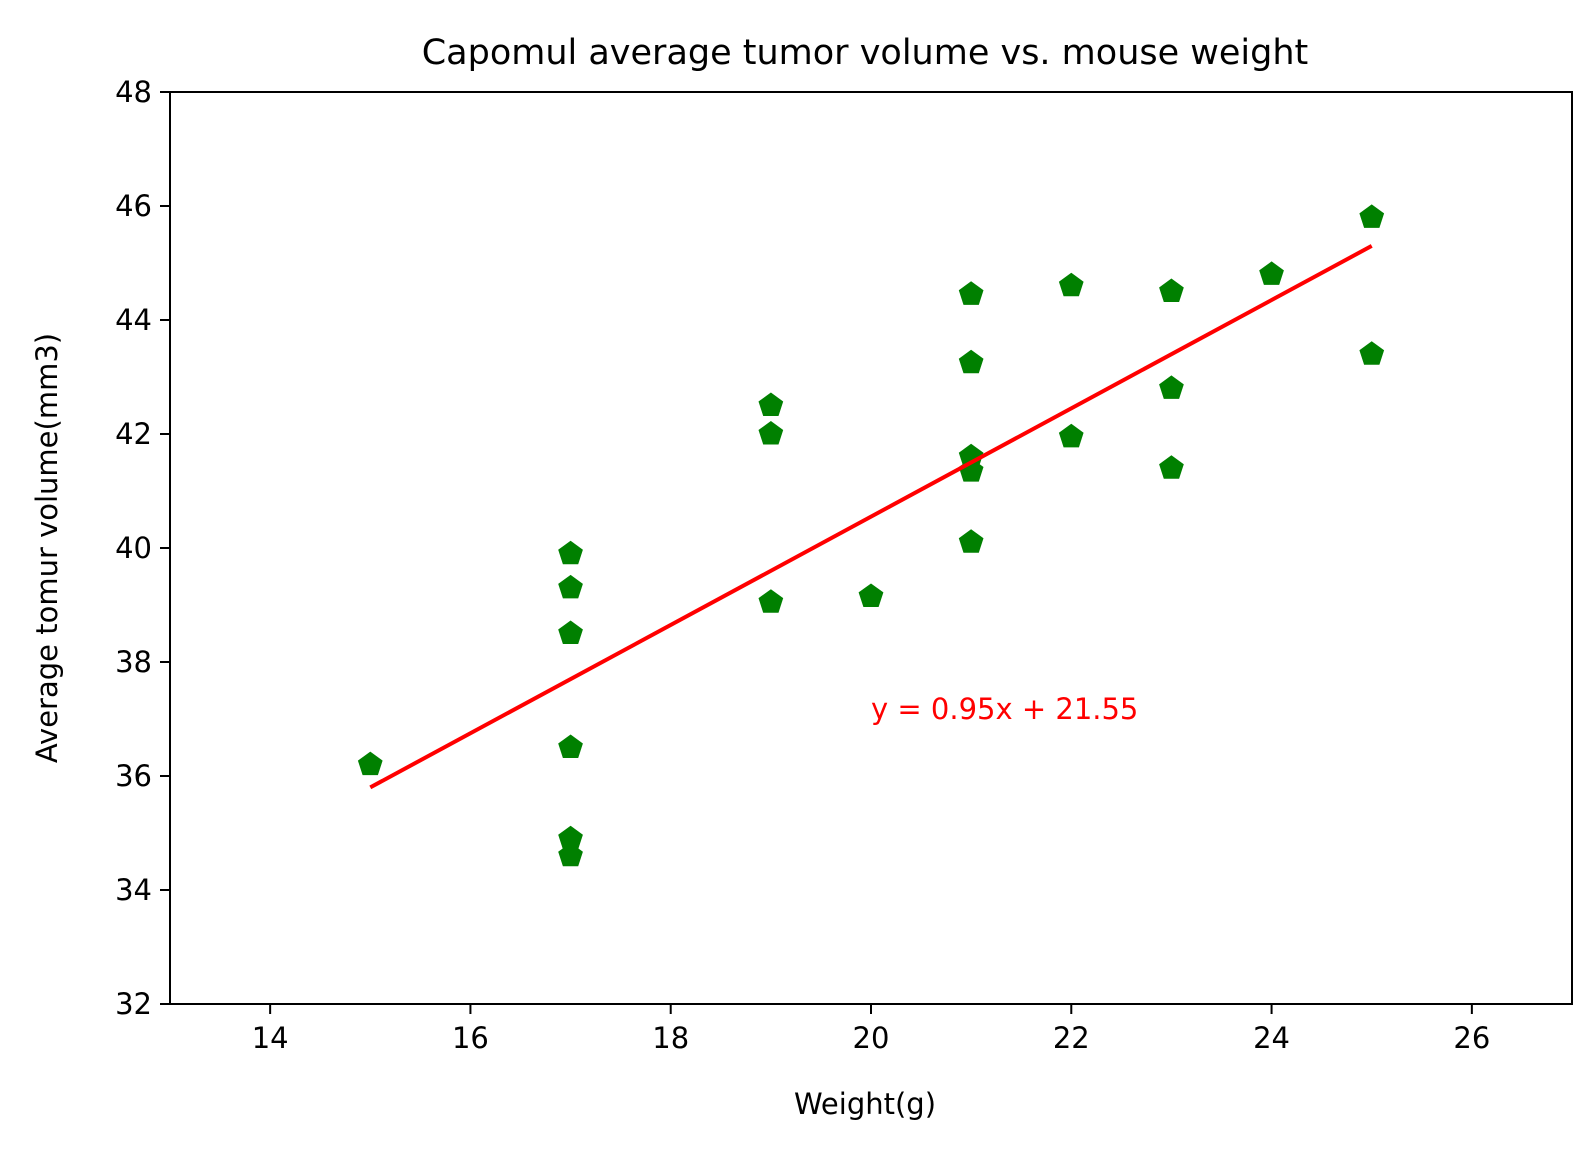 The height and width of the screenshot is (1154, 1593). I want to click on x-tick-label: 24, so click(1271, 1038).